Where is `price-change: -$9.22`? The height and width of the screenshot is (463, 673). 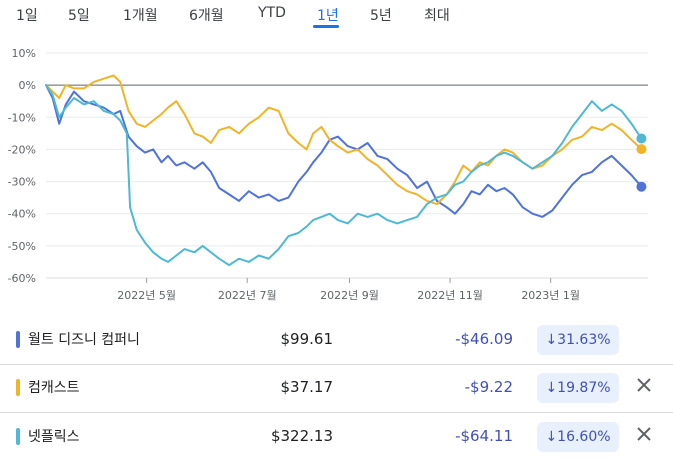 price-change: -$9.22 is located at coordinates (488, 387).